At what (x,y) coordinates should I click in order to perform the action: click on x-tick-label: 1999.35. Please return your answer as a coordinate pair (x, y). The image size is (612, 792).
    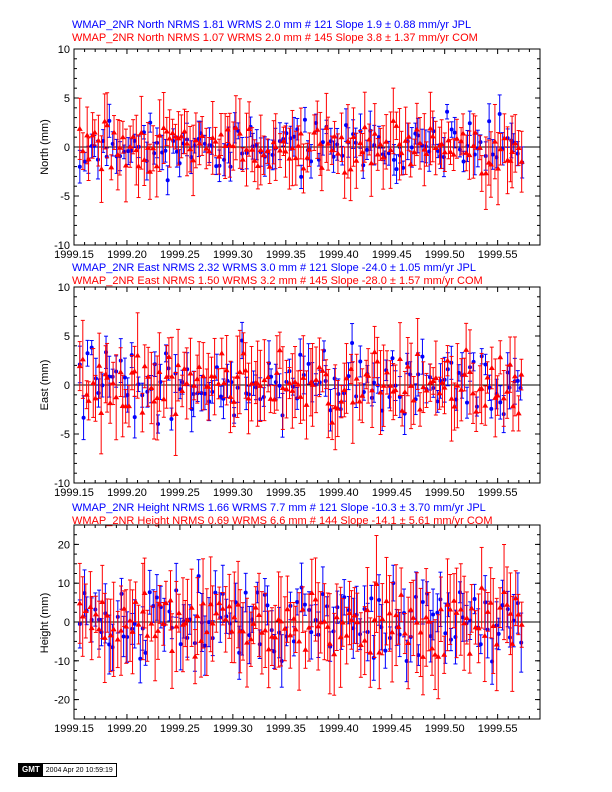
    Looking at the image, I should click on (286, 729).